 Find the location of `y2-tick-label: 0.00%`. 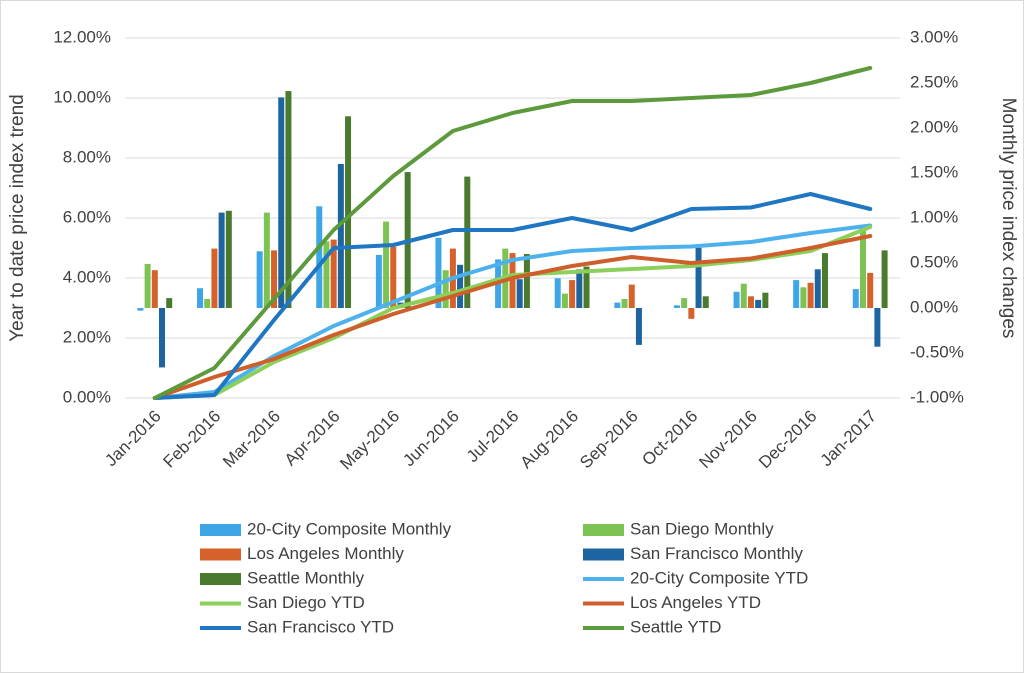

y2-tick-label: 0.00% is located at coordinates (934, 306).